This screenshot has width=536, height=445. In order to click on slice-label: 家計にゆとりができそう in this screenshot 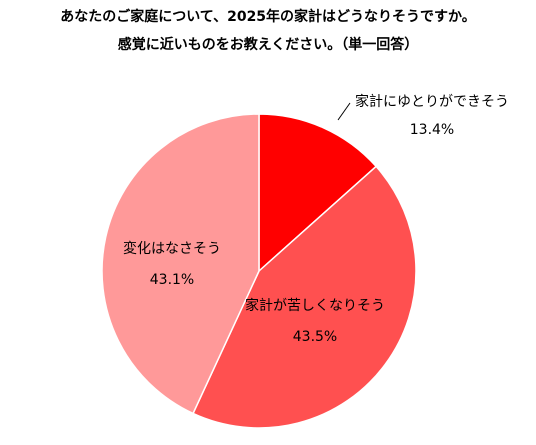, I will do `click(432, 101)`.